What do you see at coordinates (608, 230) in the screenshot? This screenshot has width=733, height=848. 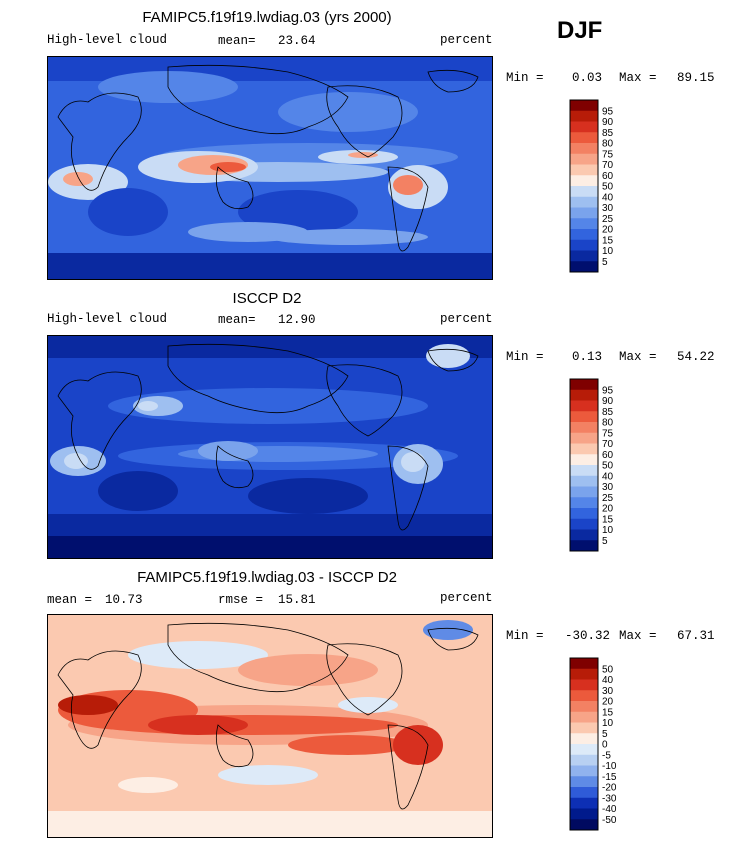 I see `colorbar-tick-label: 20` at bounding box center [608, 230].